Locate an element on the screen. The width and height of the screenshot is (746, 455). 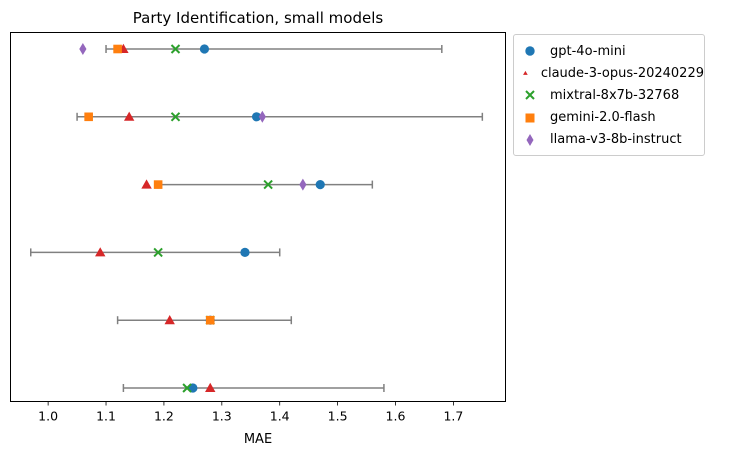
legend-label: gpt-4o-mini is located at coordinates (588, 51).